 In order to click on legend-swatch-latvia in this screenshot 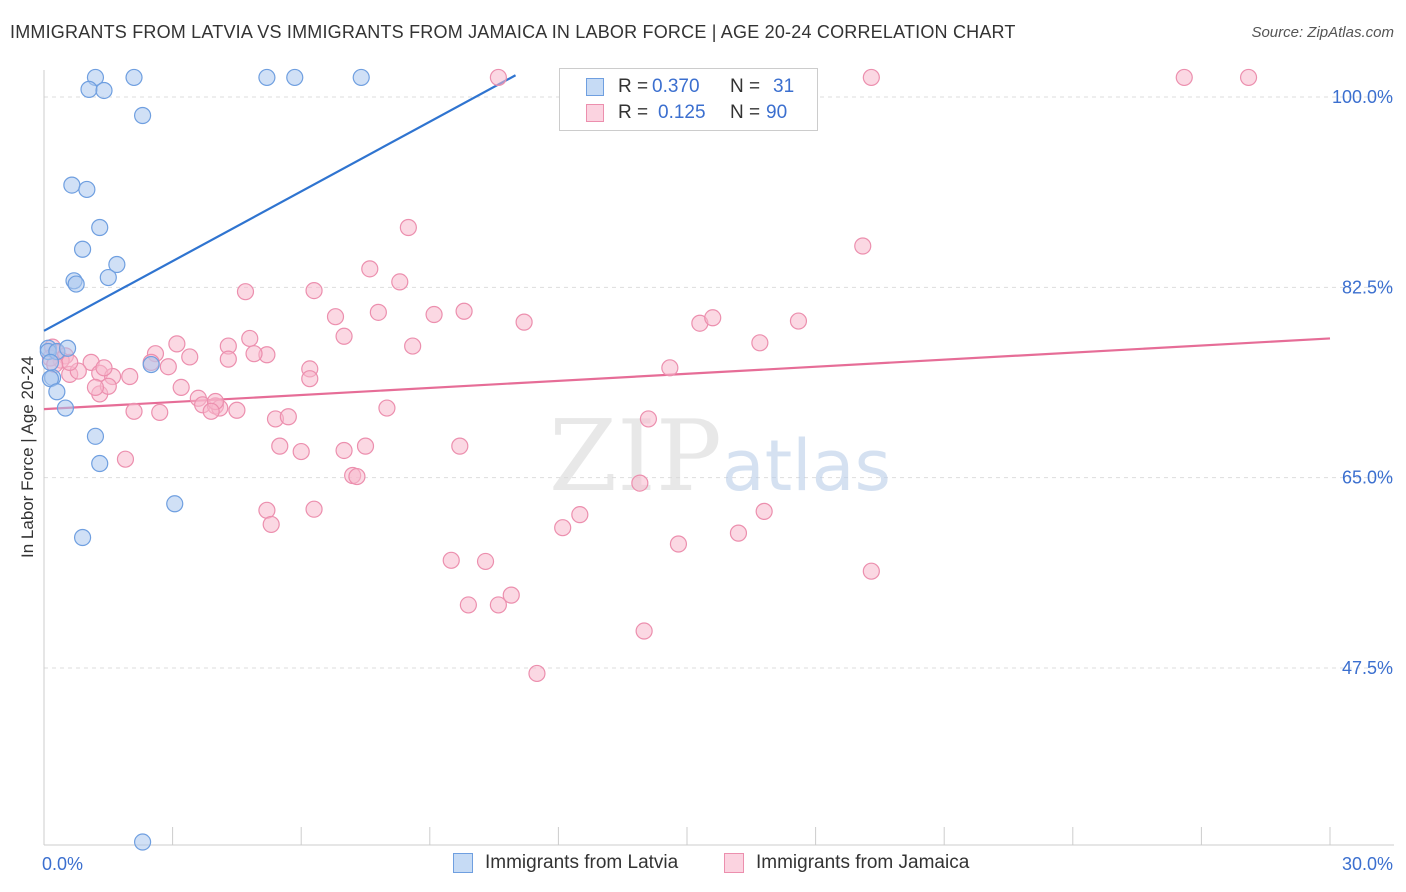, I will do `click(595, 87)`.